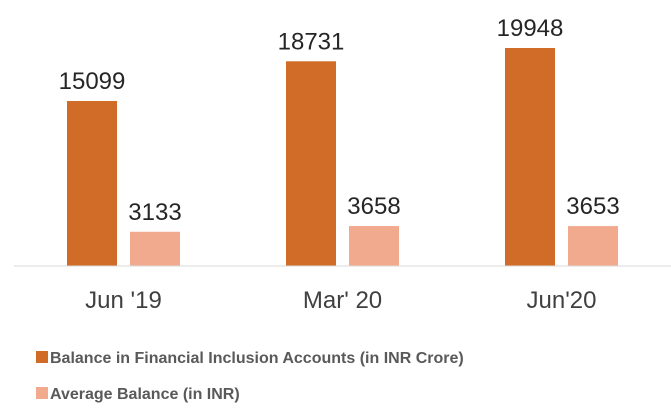 The height and width of the screenshot is (420, 671). I want to click on data-label: 3133, so click(154, 212).